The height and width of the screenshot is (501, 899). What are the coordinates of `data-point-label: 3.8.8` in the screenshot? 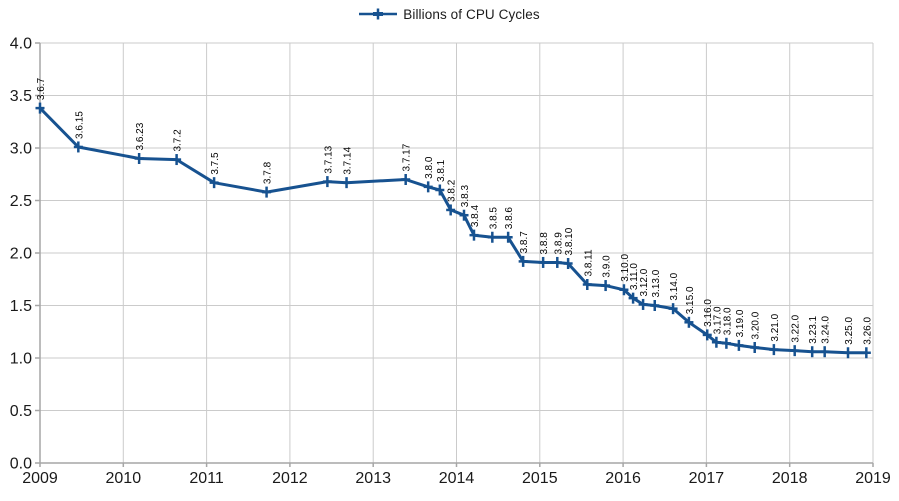 It's located at (544, 243).